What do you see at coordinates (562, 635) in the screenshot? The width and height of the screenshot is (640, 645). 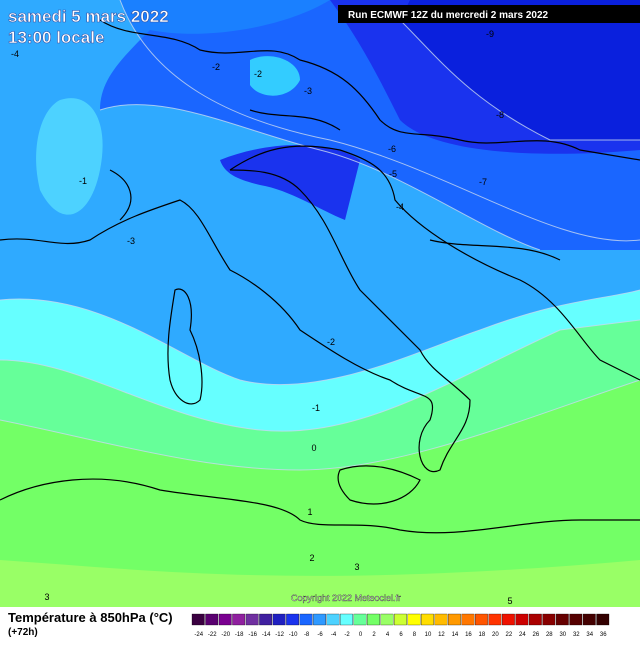 I see `scale-label: 30` at bounding box center [562, 635].